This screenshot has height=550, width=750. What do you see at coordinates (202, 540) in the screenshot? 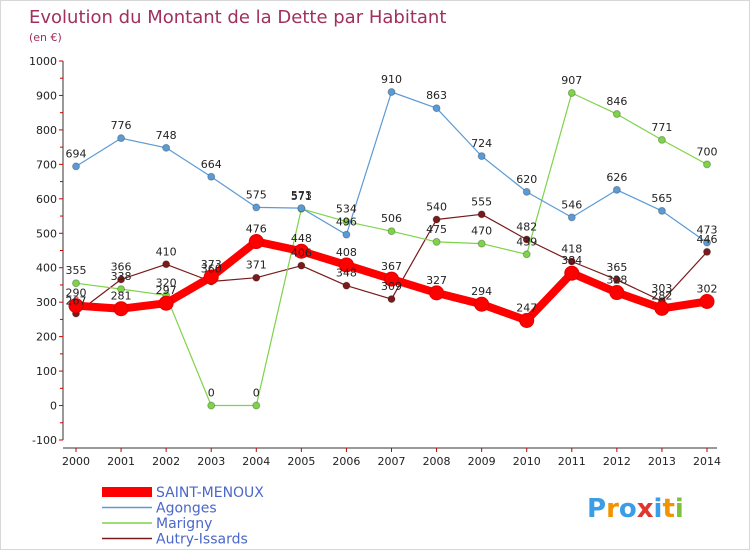
I see `legend-label: Autry-Issards` at bounding box center [202, 540].